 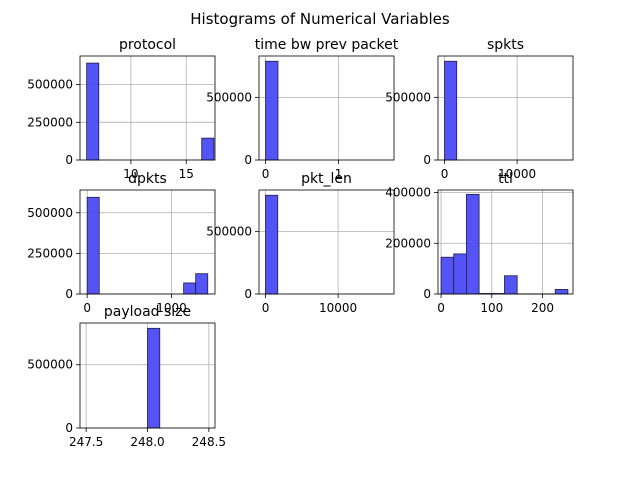 I want to click on x-tick-label: 1000, so click(x=171, y=308).